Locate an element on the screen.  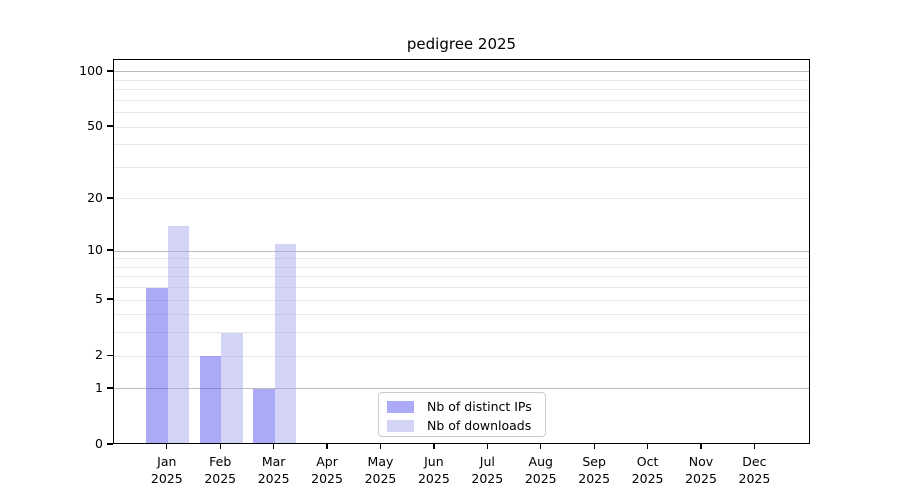
x-tick-label: Nov 2025 is located at coordinates (701, 470).